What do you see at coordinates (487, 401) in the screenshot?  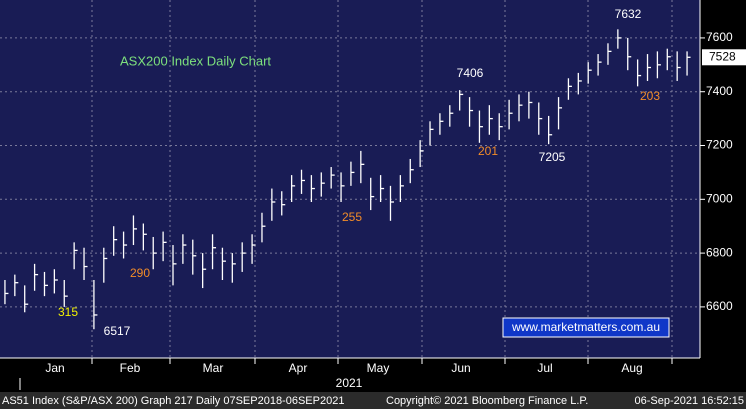 I see `footer-text: Copyright© 2021 Bloomberg Finance L.P.` at bounding box center [487, 401].